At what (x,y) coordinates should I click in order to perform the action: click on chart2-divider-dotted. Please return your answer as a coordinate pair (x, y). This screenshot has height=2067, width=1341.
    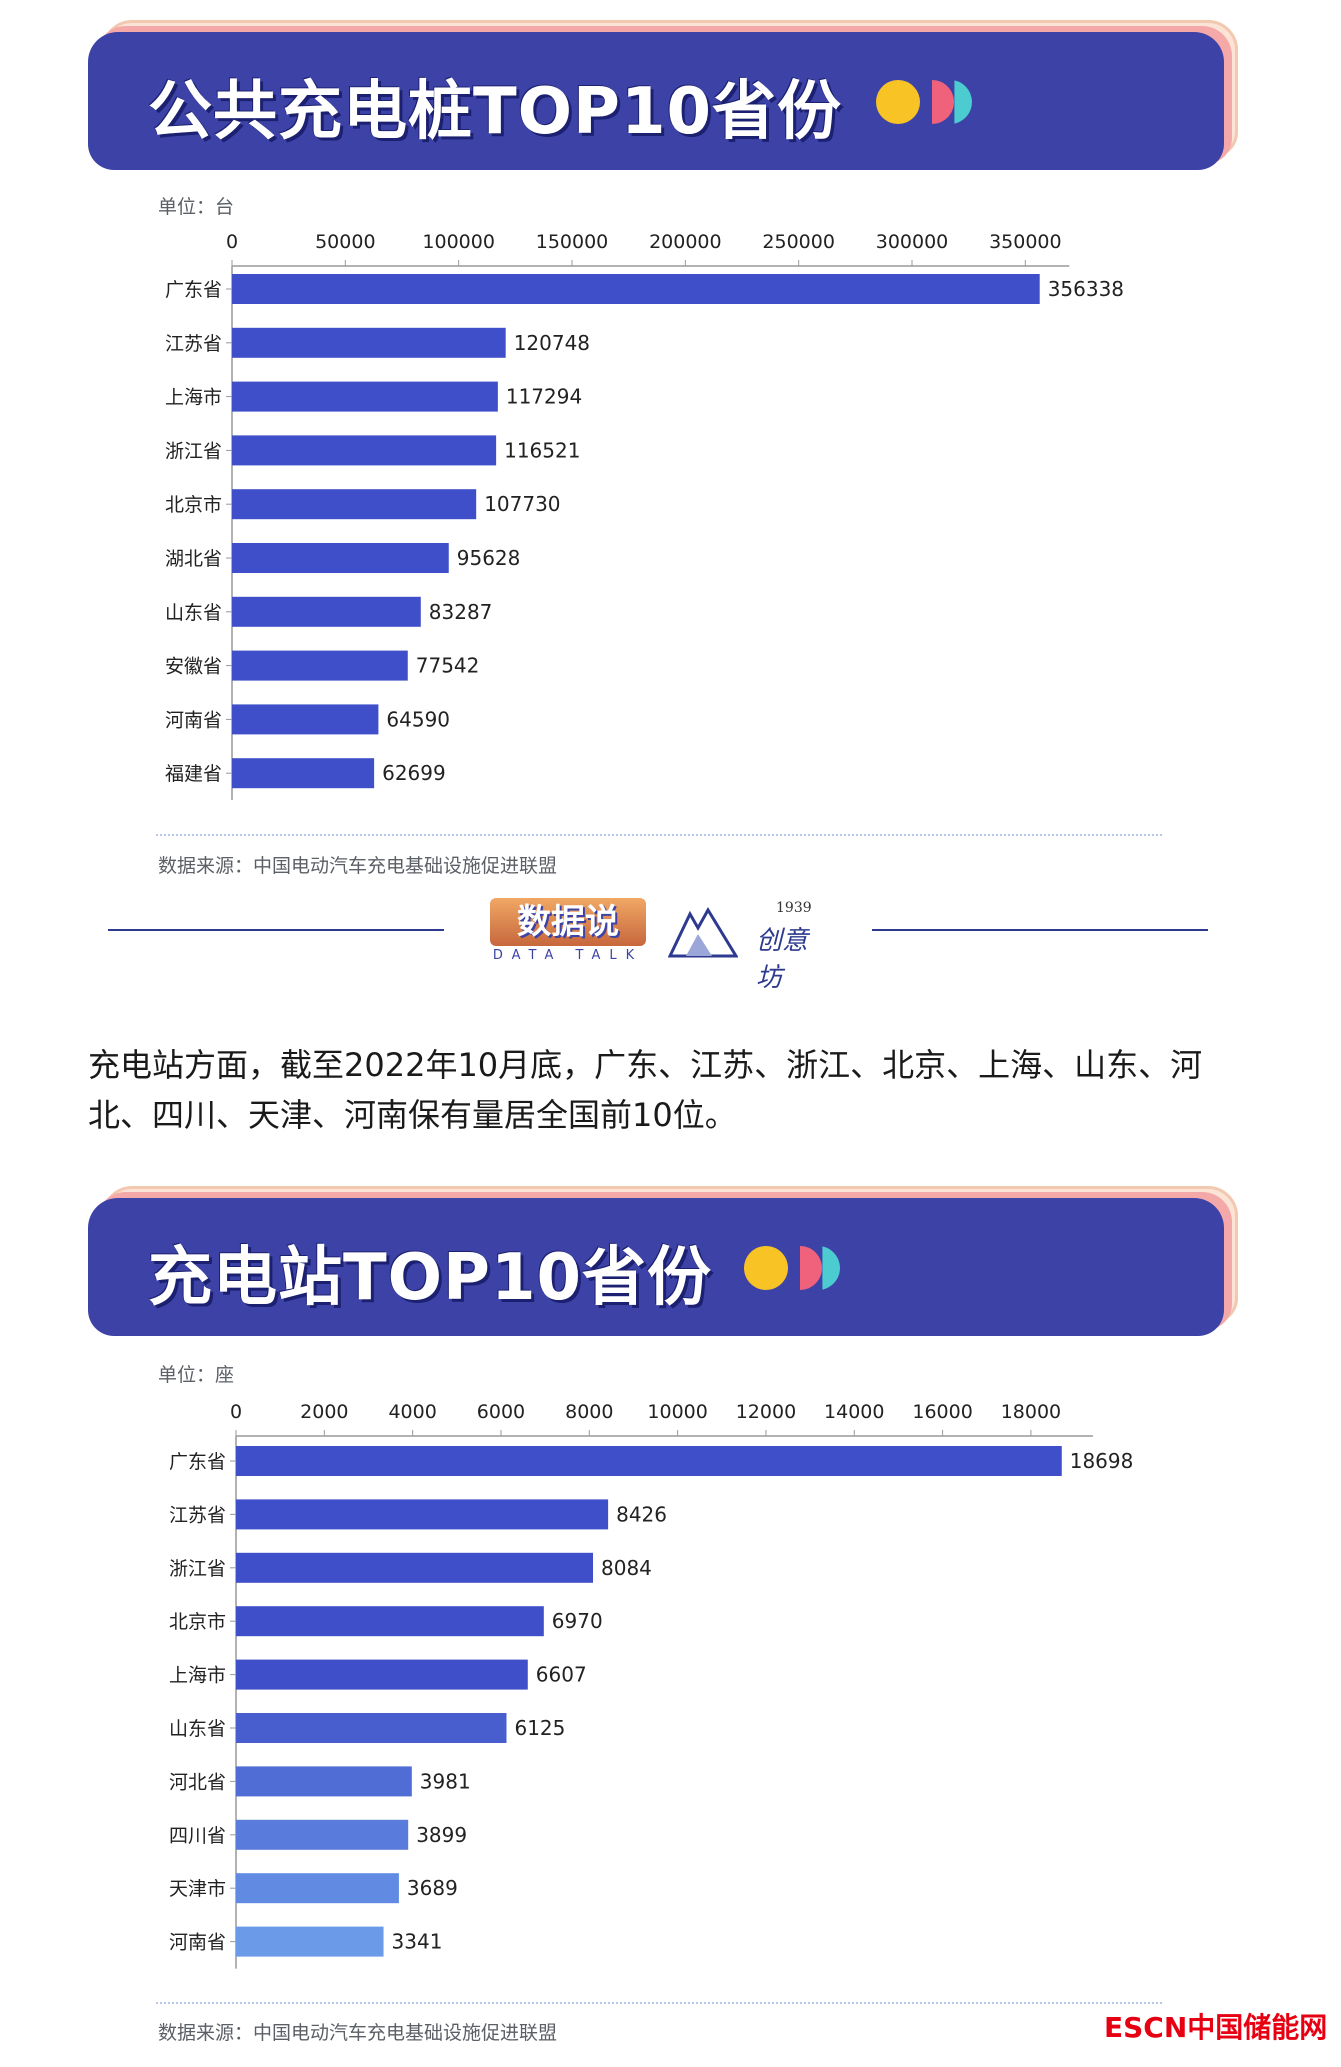
    Looking at the image, I should click on (659, 2003).